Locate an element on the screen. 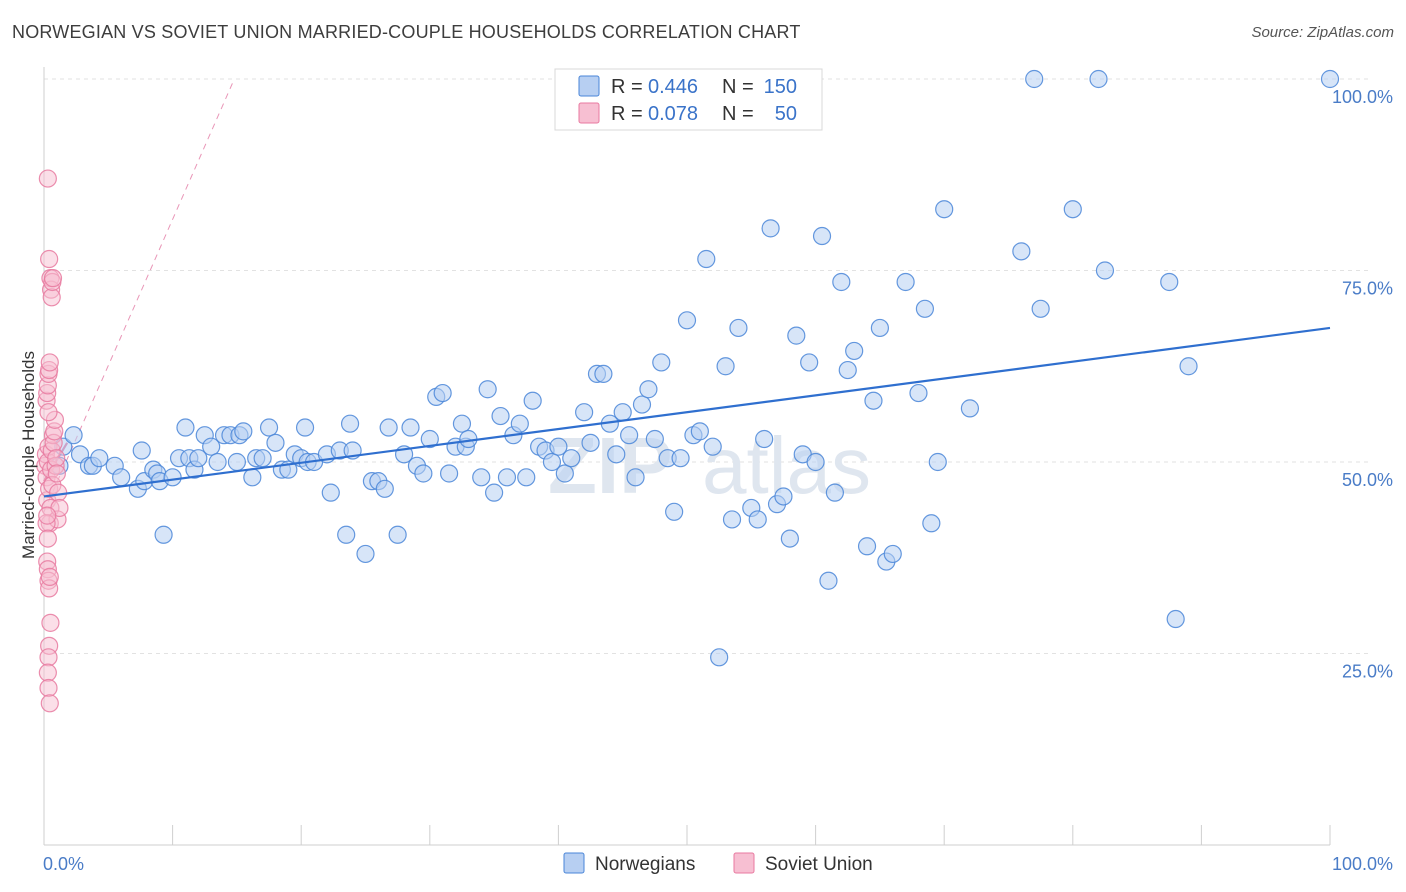 The height and width of the screenshot is (892, 1406). legend-swatch-norwegians is located at coordinates (574, 863).